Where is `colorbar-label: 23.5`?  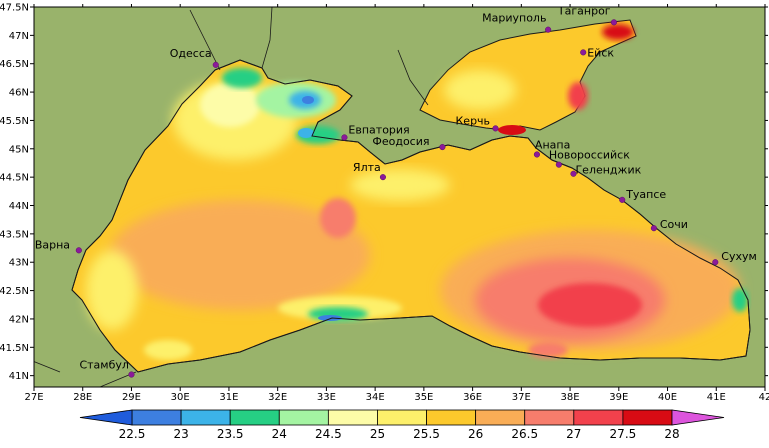 colorbar-label: 23.5 is located at coordinates (230, 434).